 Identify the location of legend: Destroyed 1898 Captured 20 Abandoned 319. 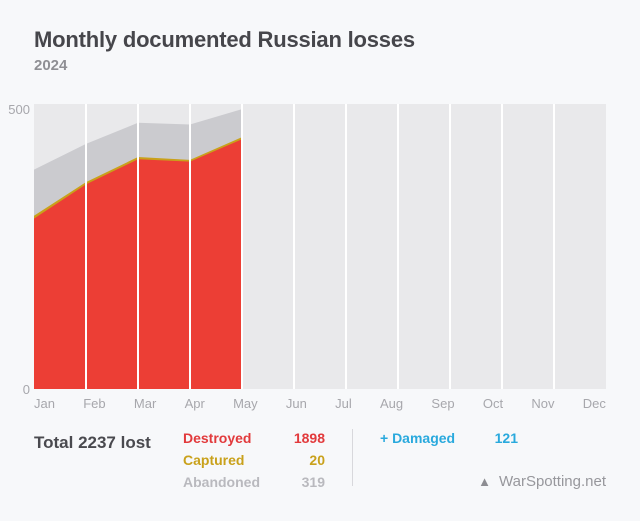
(254, 463).